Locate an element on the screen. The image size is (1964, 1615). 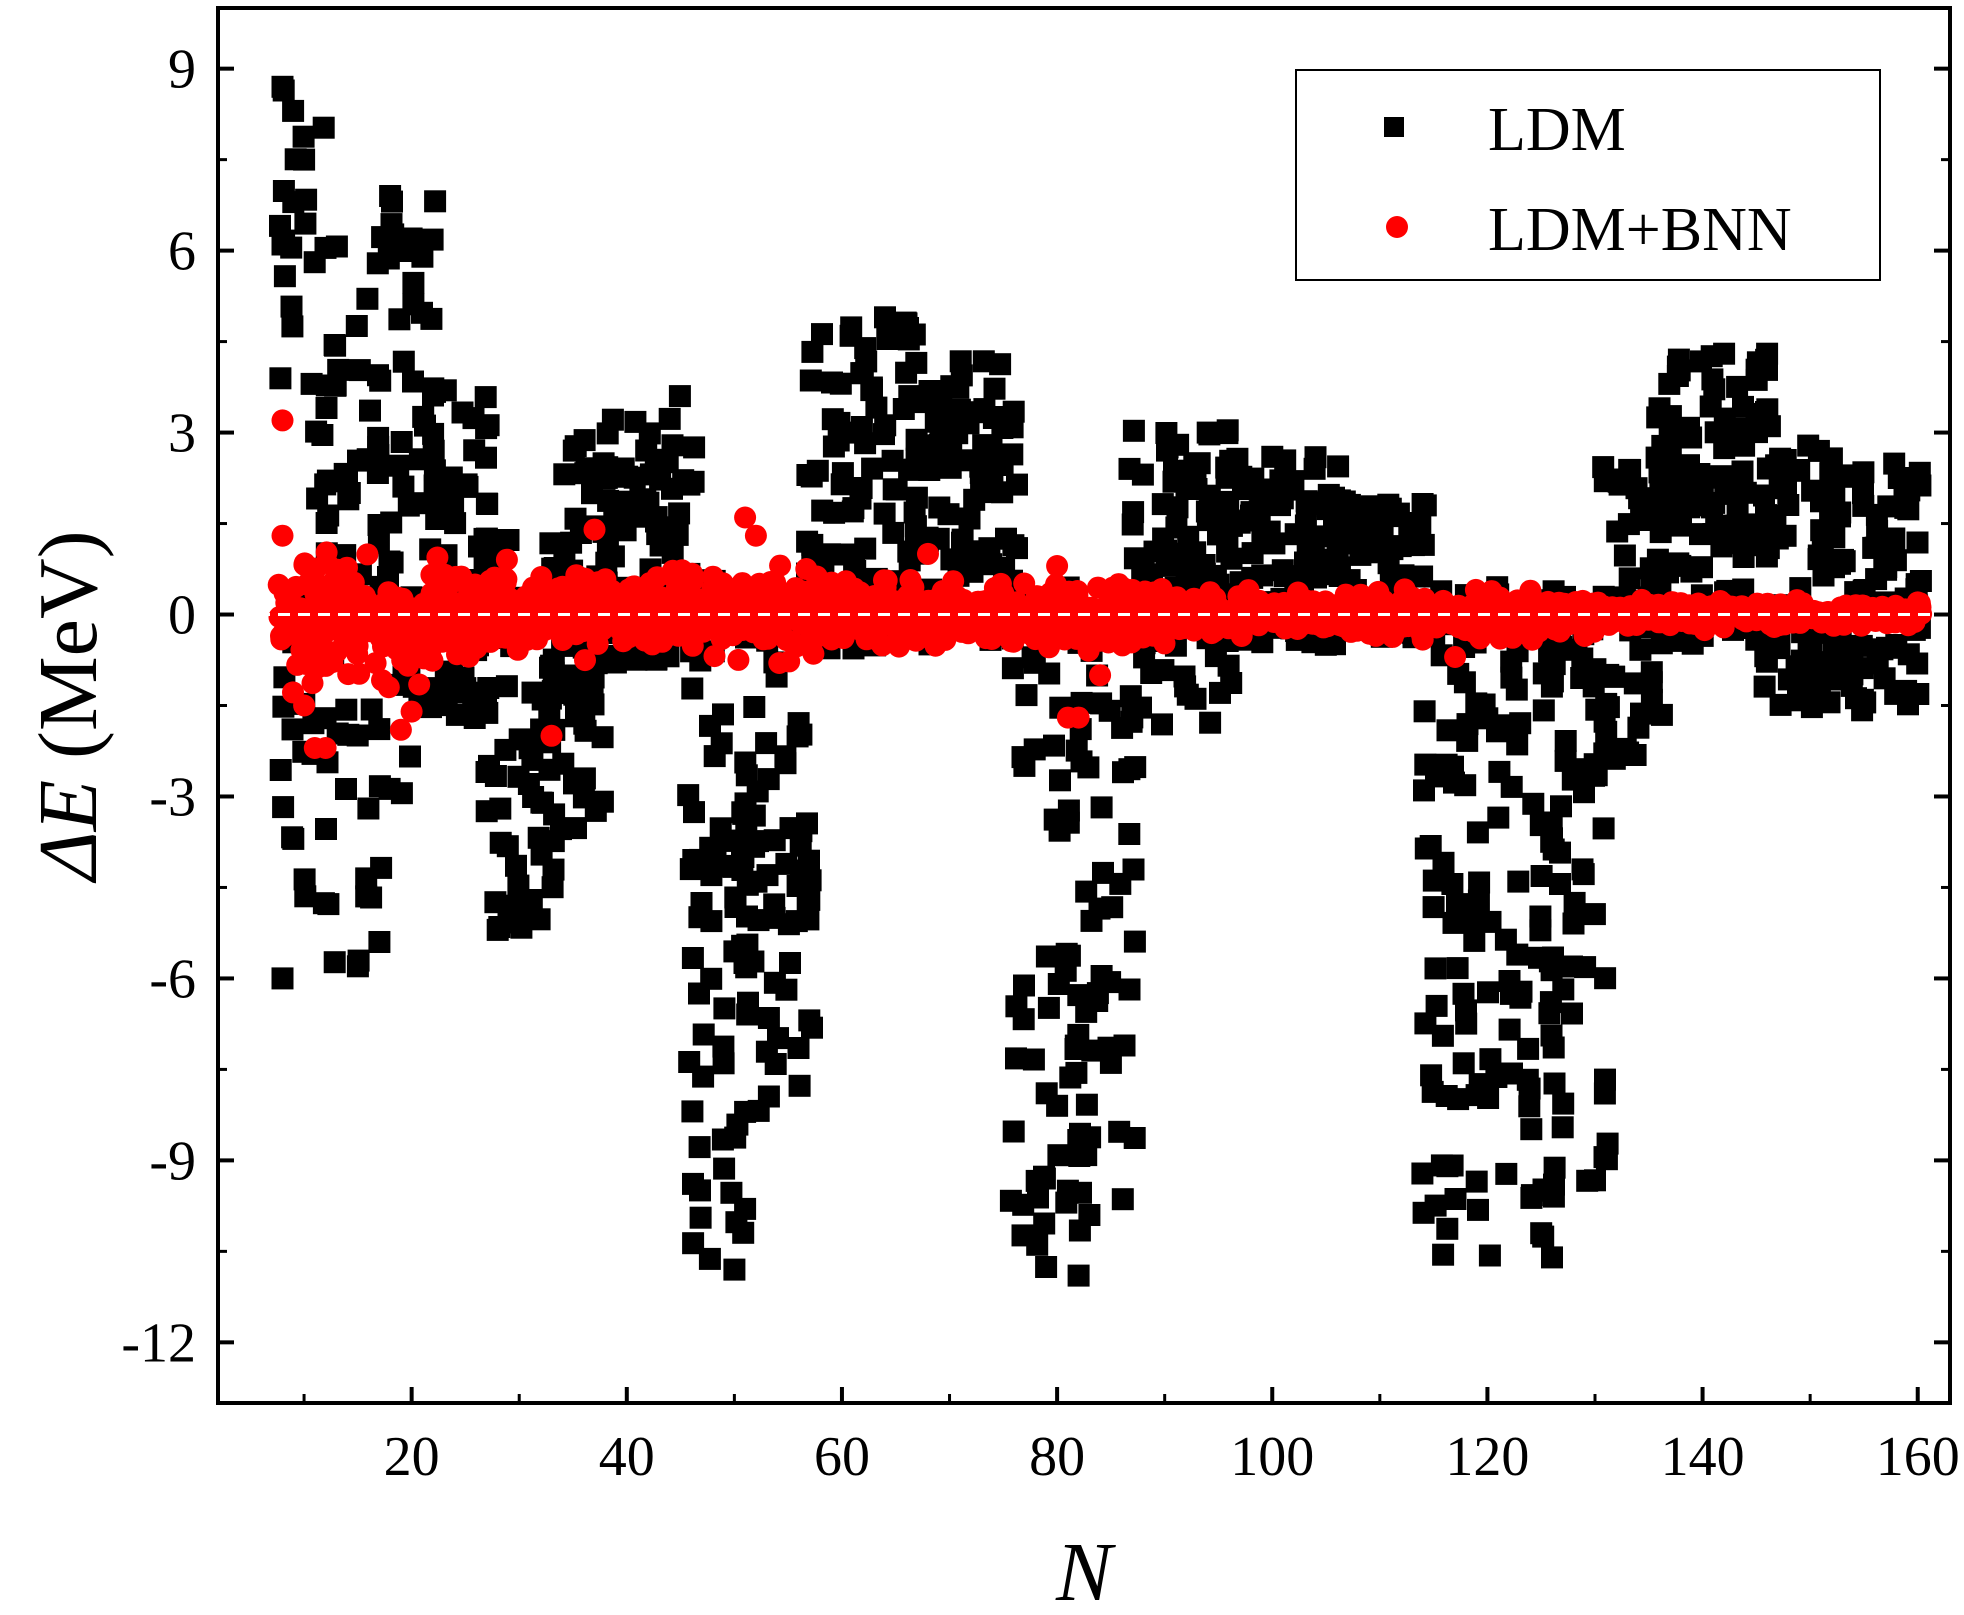
x-tick-label: 100 is located at coordinates (1272, 1457).